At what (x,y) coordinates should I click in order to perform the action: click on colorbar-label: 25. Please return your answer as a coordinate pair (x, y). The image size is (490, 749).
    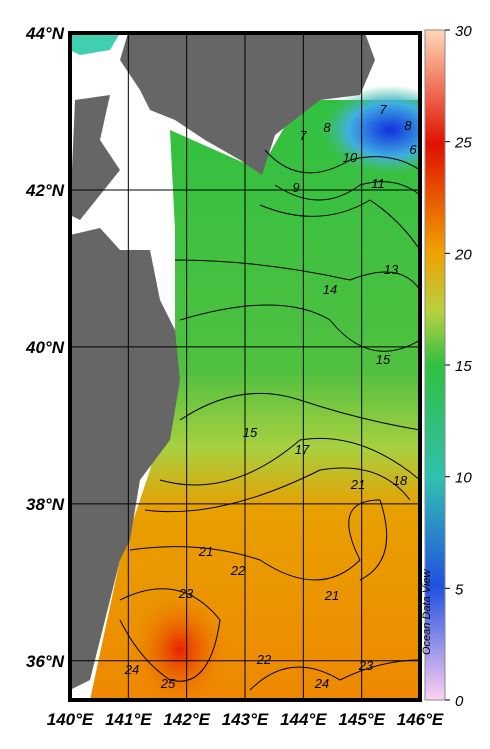
    Looking at the image, I should click on (463, 143).